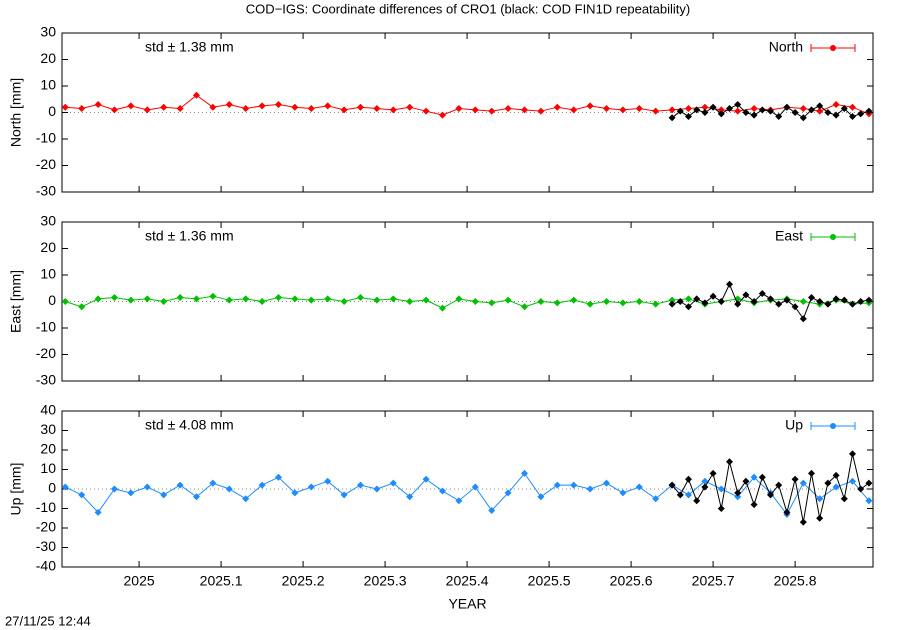 This screenshot has width=900, height=630. What do you see at coordinates (794, 425) in the screenshot?
I see `legend-label: Up` at bounding box center [794, 425].